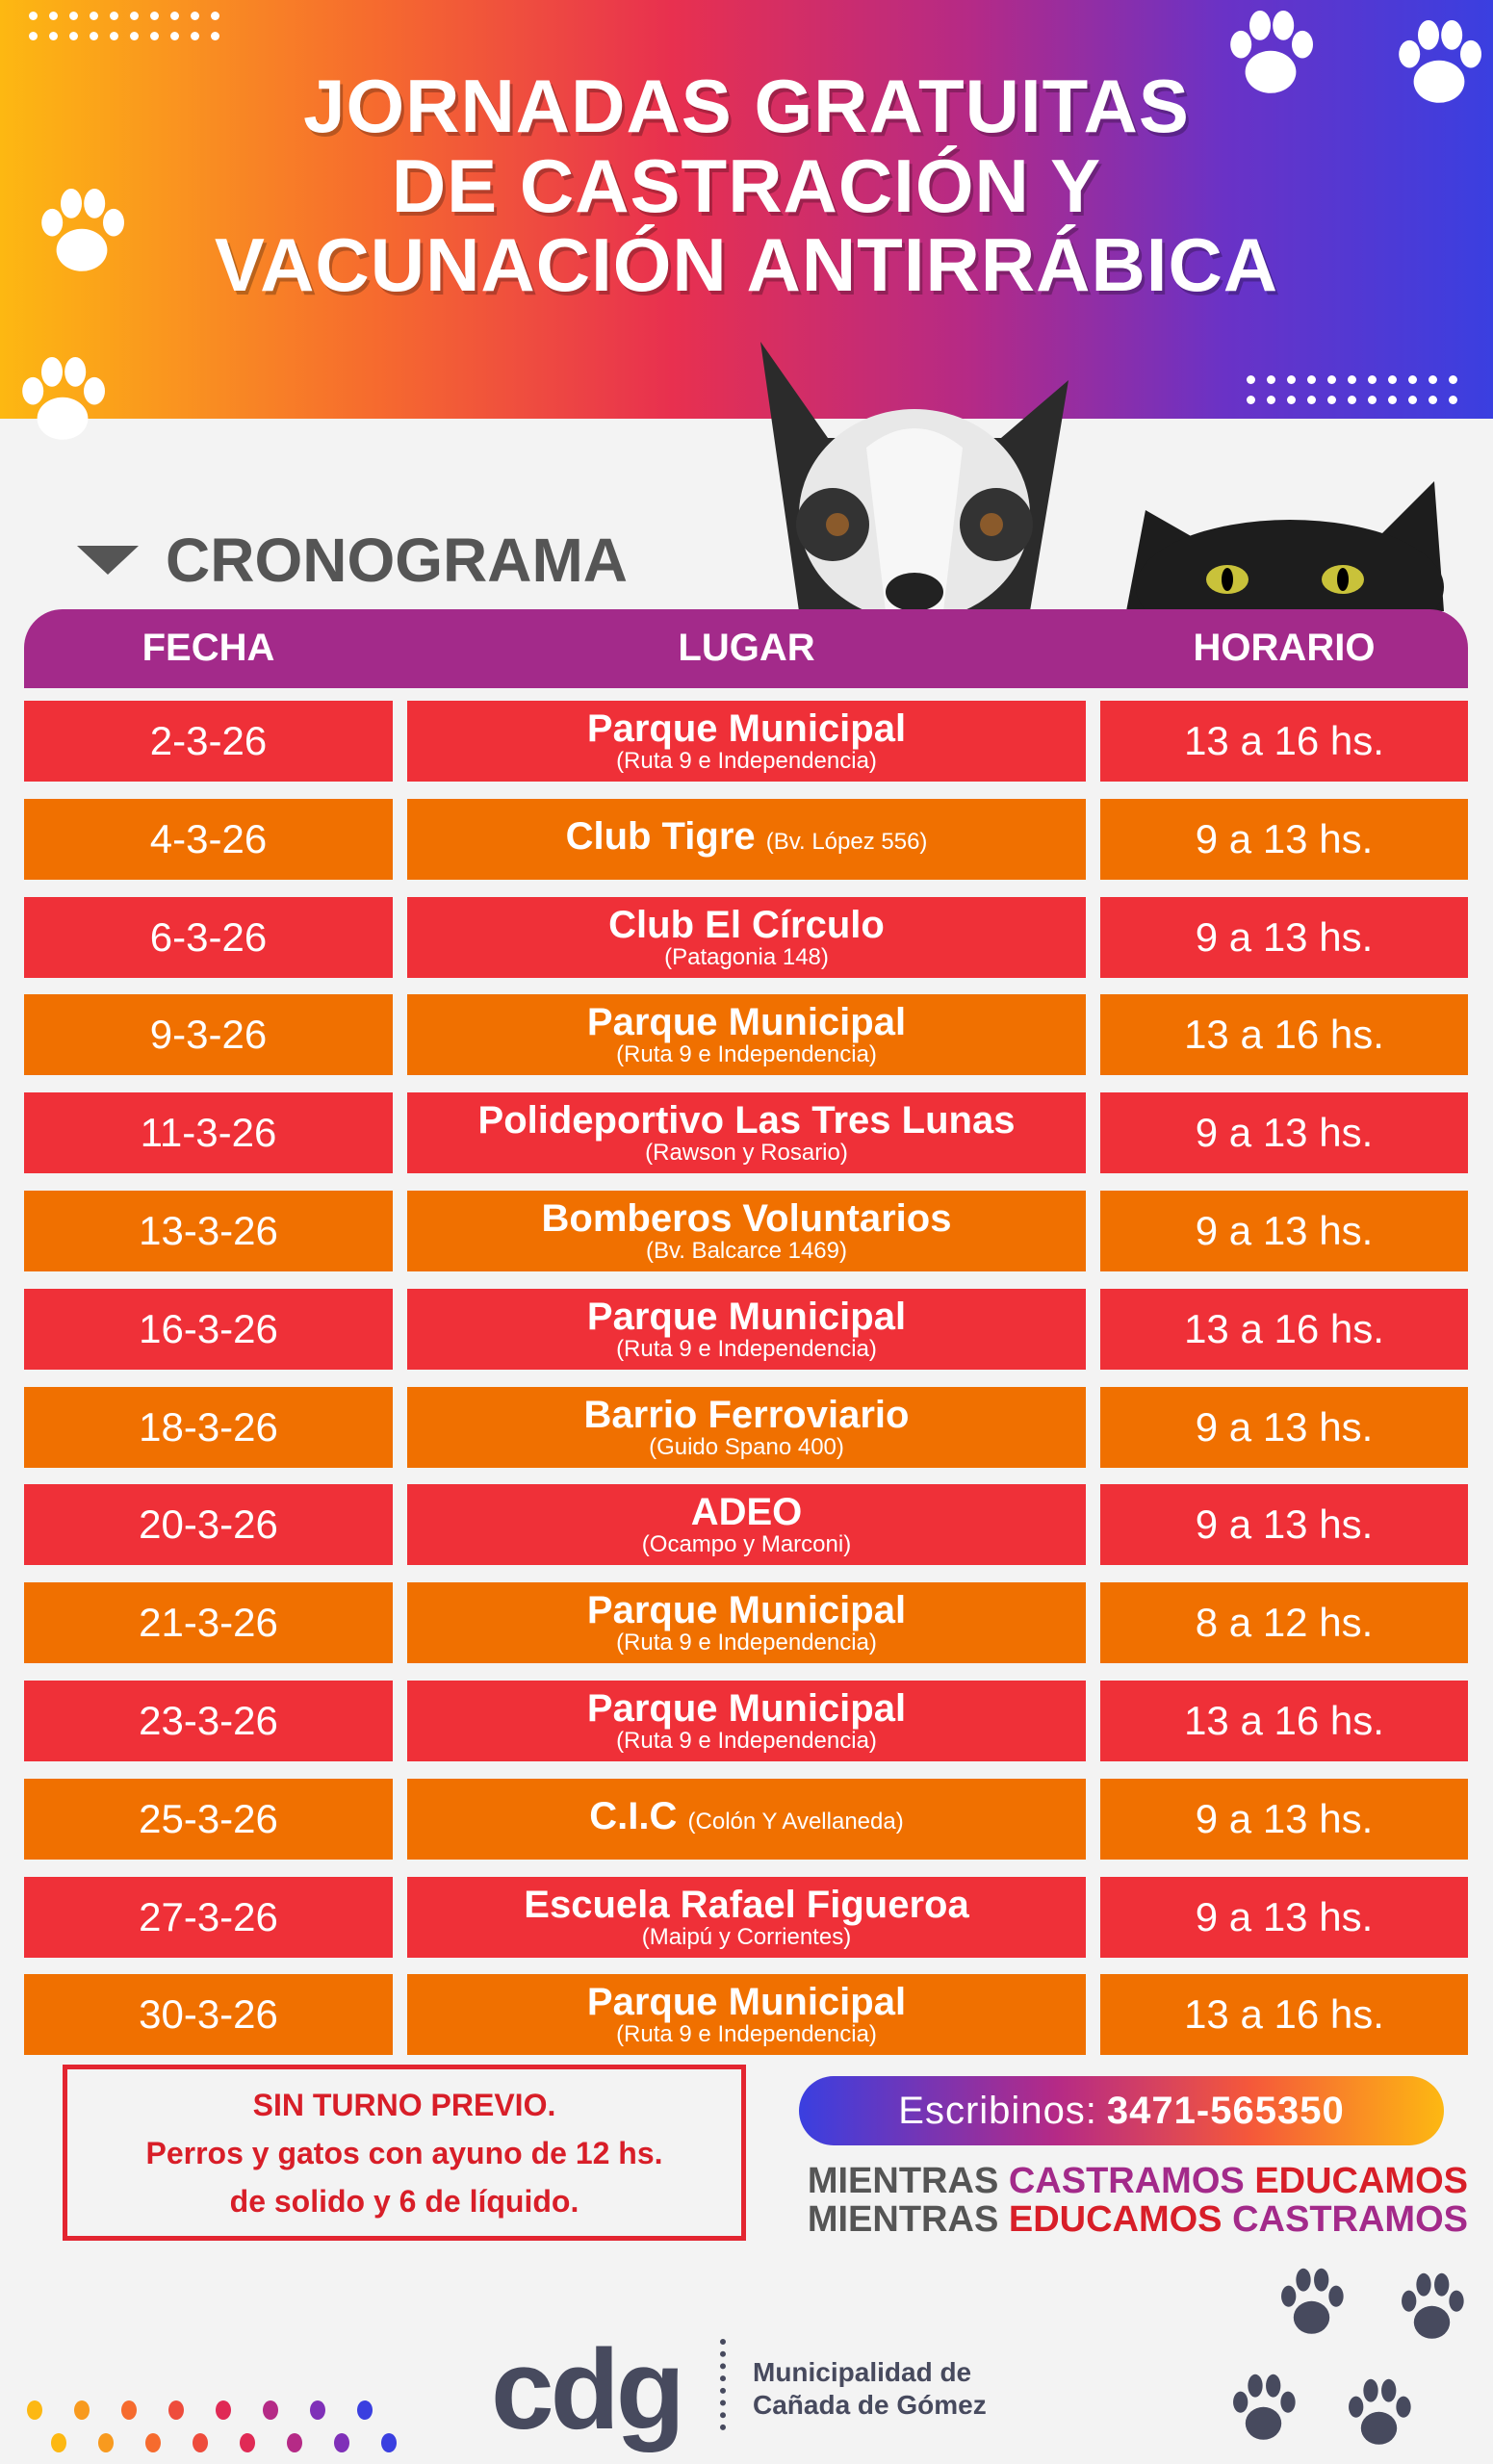  I want to click on place-cell: Bomberos Voluntarios (Bv. Balcarce 1469), so click(746, 1231).